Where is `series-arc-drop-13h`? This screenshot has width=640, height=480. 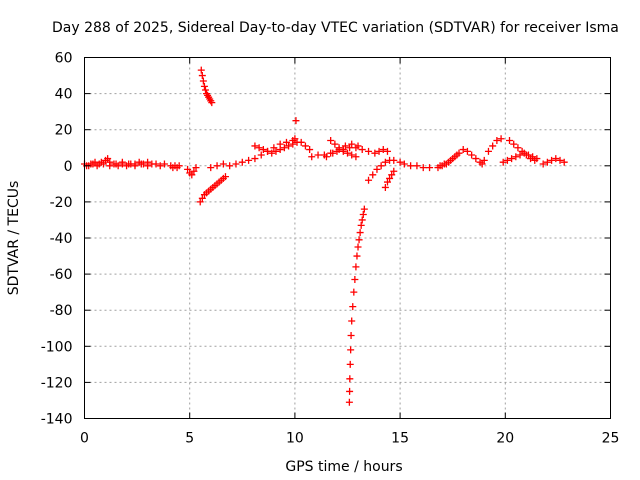
series-arc-drop-13h is located at coordinates (356, 305).